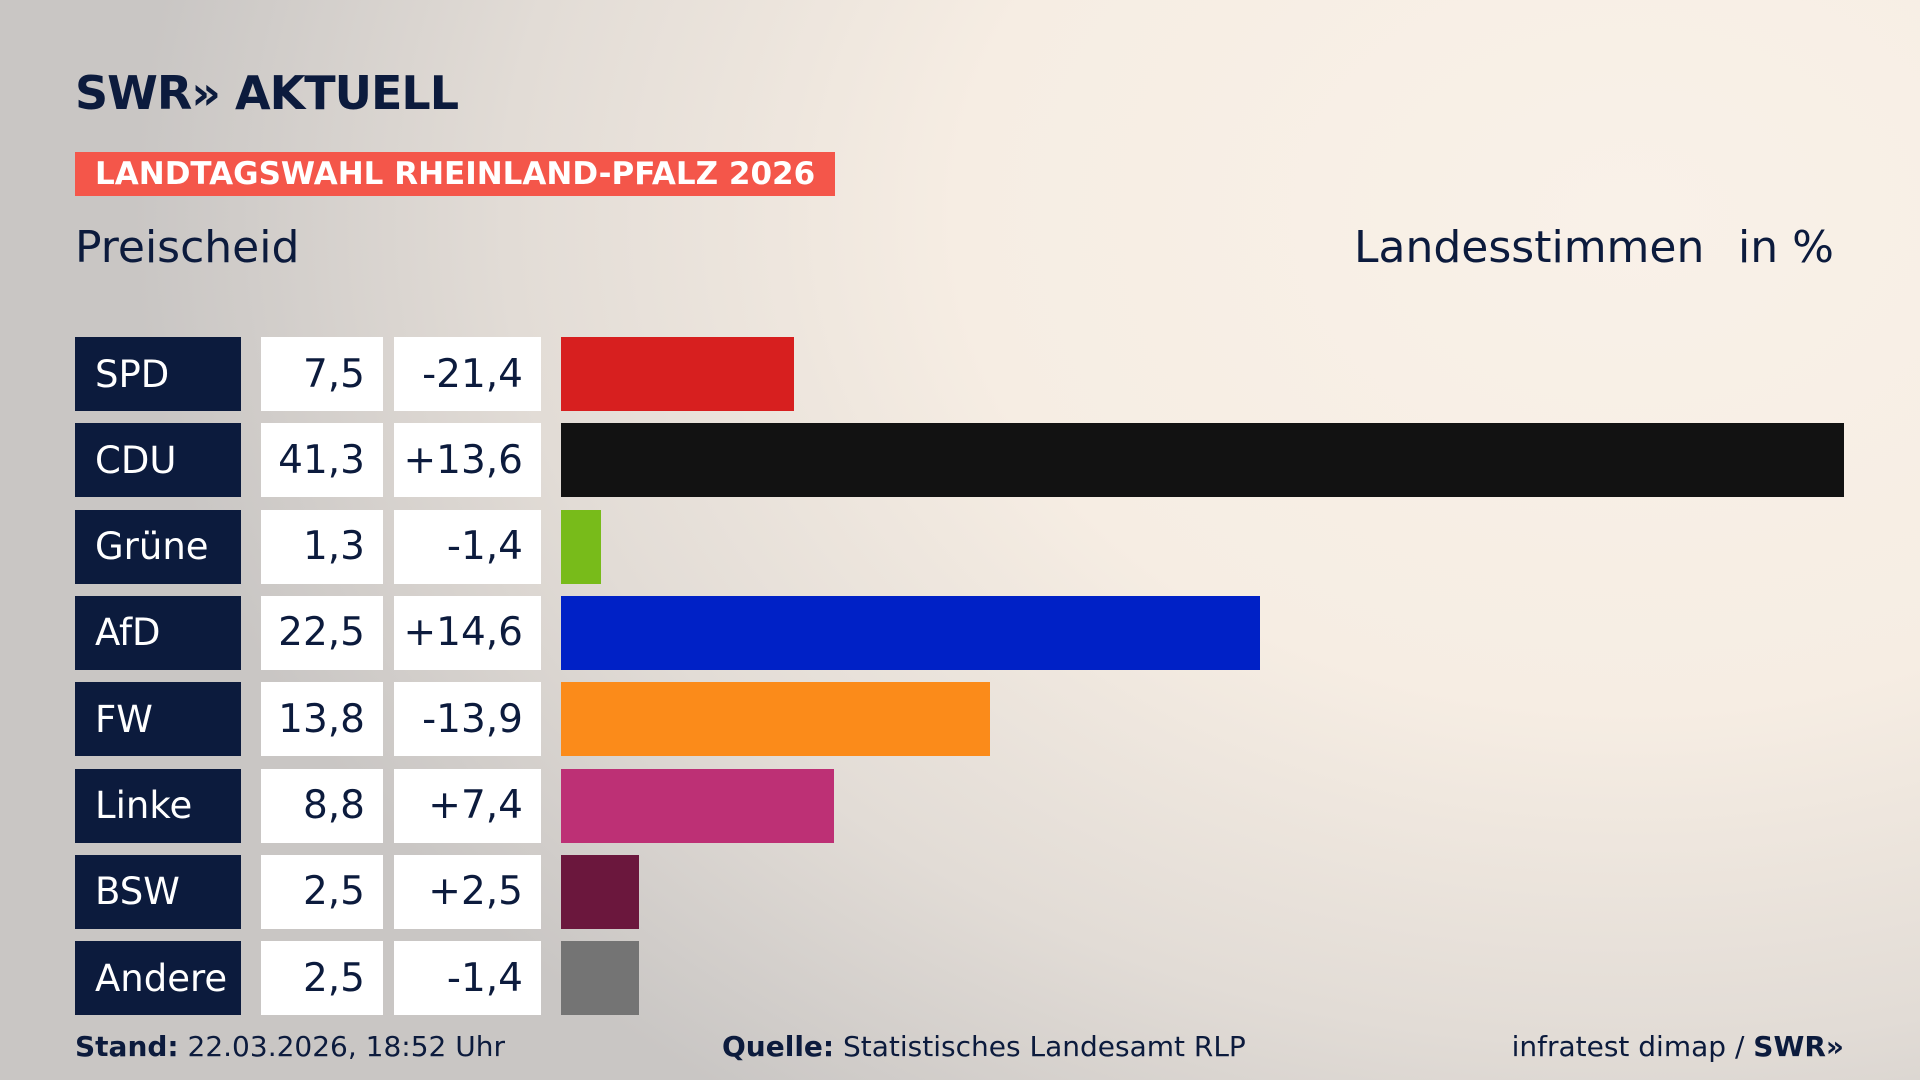  What do you see at coordinates (1628, 1046) in the screenshot?
I see `credit-text: infratest dimap /` at bounding box center [1628, 1046].